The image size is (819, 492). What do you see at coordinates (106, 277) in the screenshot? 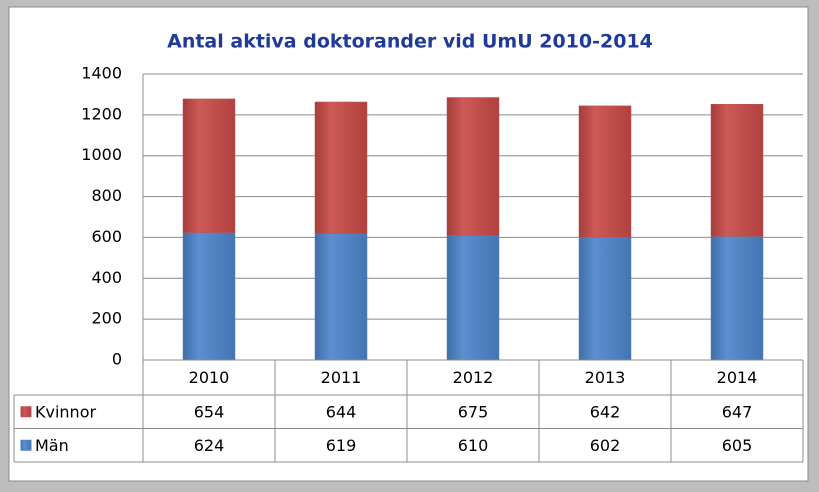
I see `y-tick-label: 400` at bounding box center [106, 277].